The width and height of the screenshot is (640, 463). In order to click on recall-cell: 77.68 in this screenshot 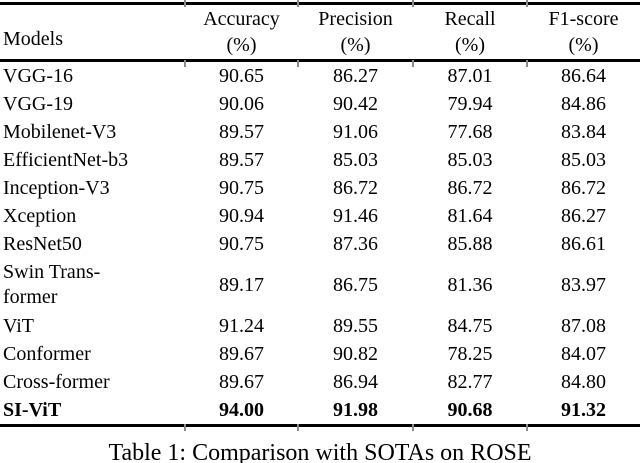, I will do `click(470, 131)`.